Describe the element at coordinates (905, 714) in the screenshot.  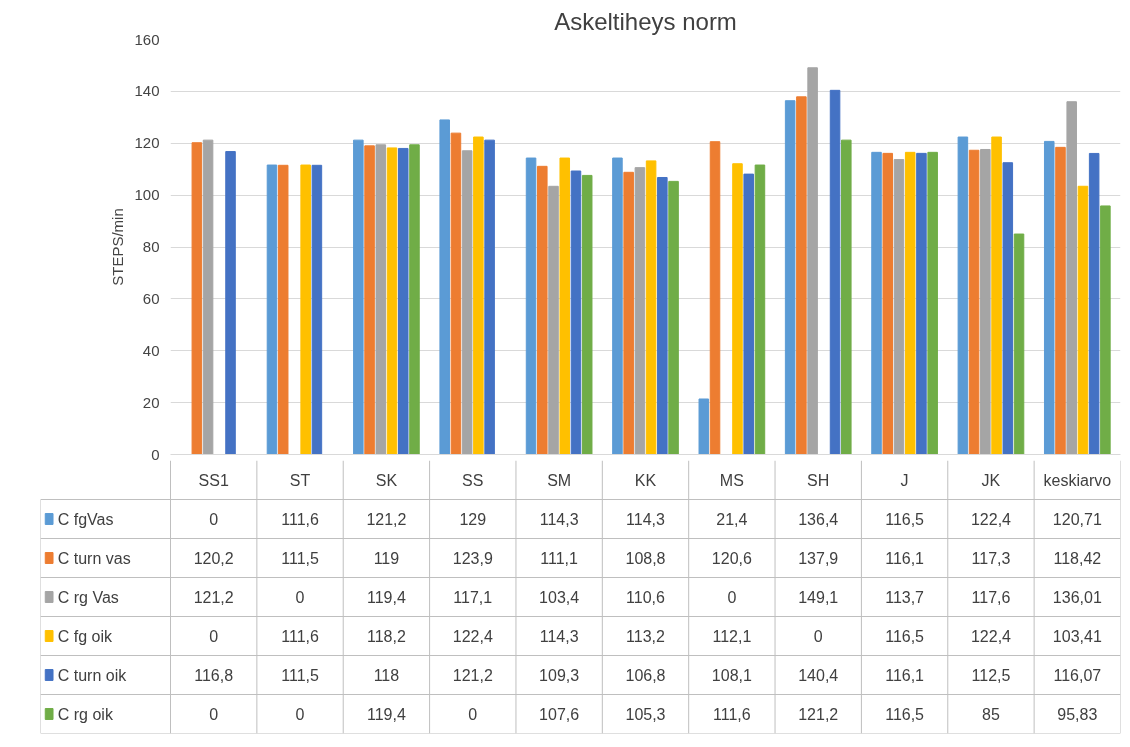
I see `data-label: 116,5` at that location.